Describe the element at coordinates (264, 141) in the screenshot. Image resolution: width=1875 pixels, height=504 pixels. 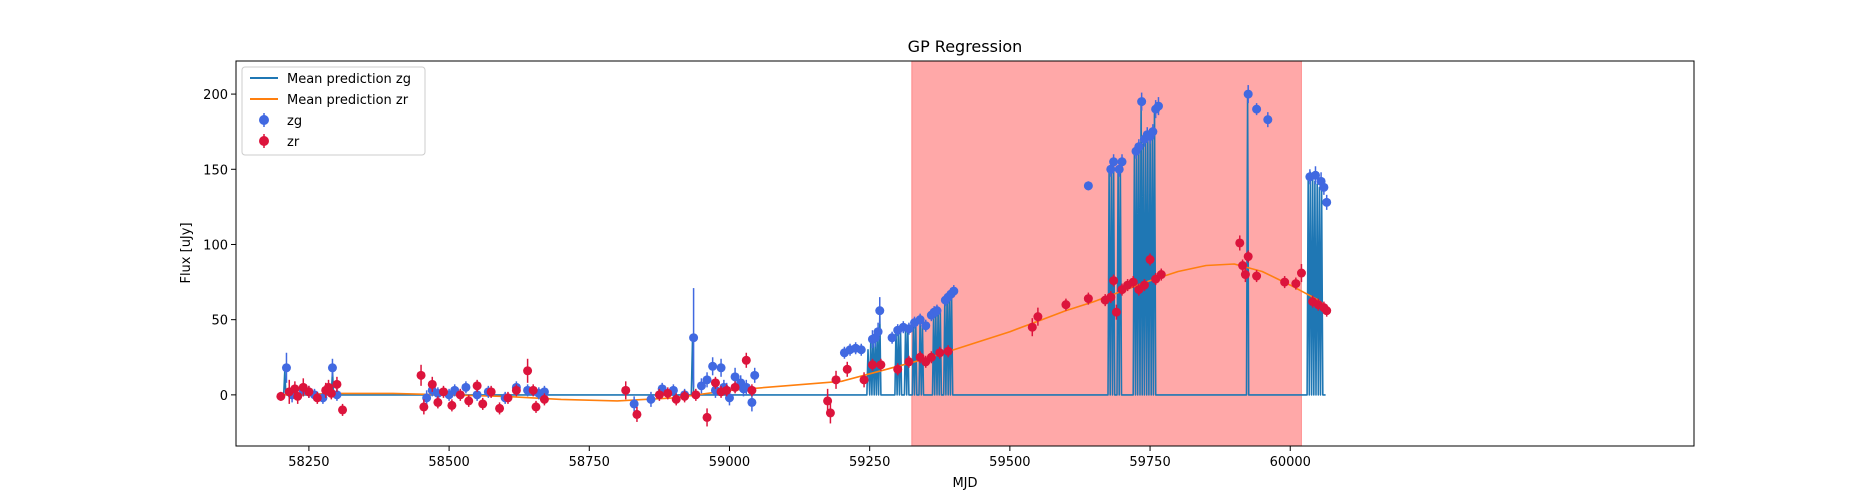
I see `legend-swatch-zr-marker` at that location.